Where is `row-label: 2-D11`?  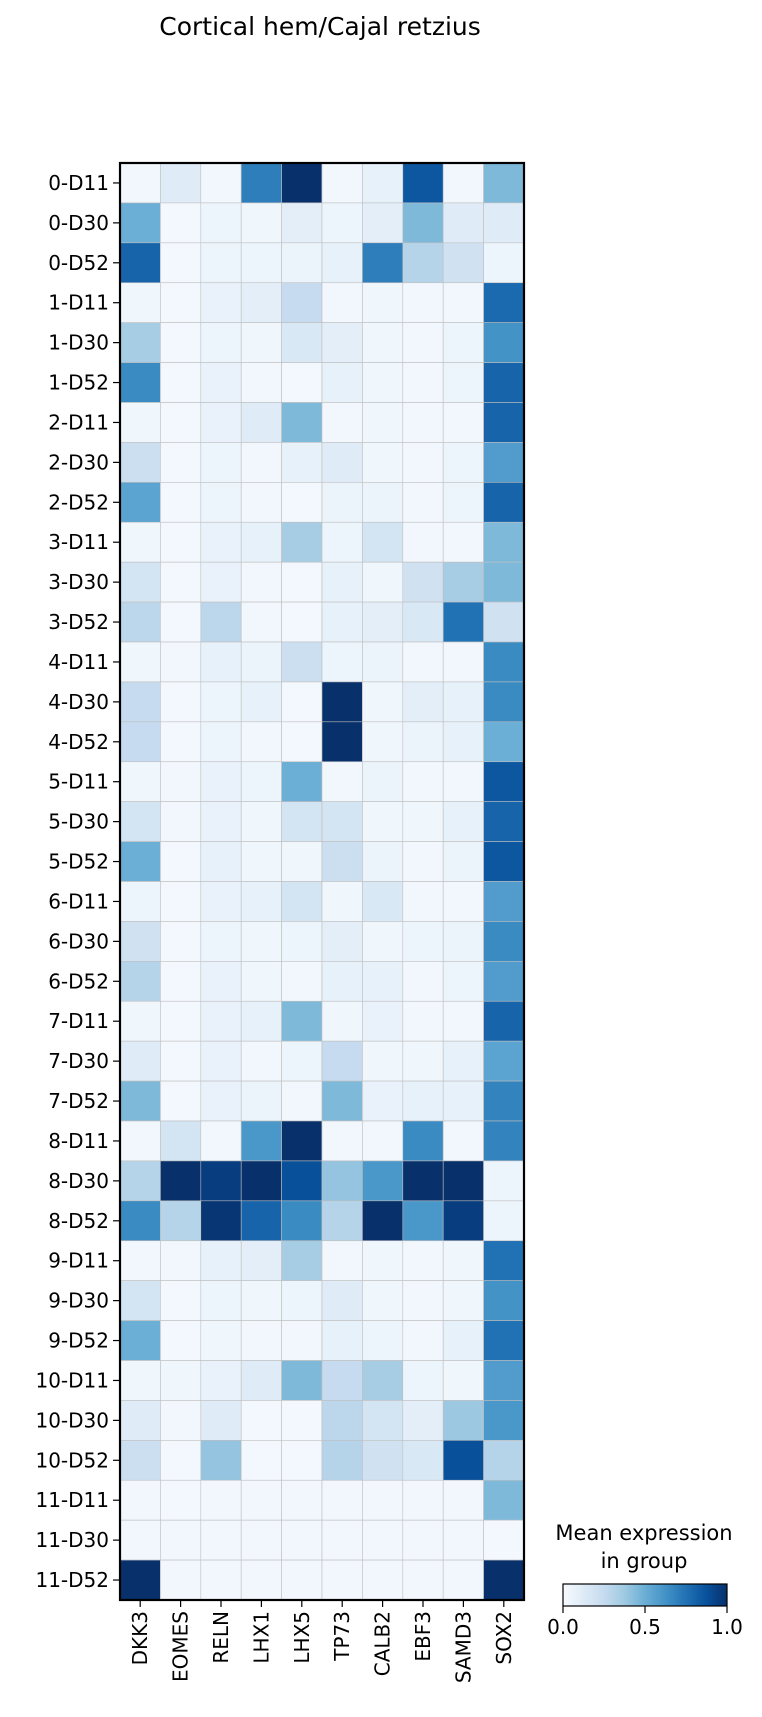
row-label: 2-D11 is located at coordinates (78, 422).